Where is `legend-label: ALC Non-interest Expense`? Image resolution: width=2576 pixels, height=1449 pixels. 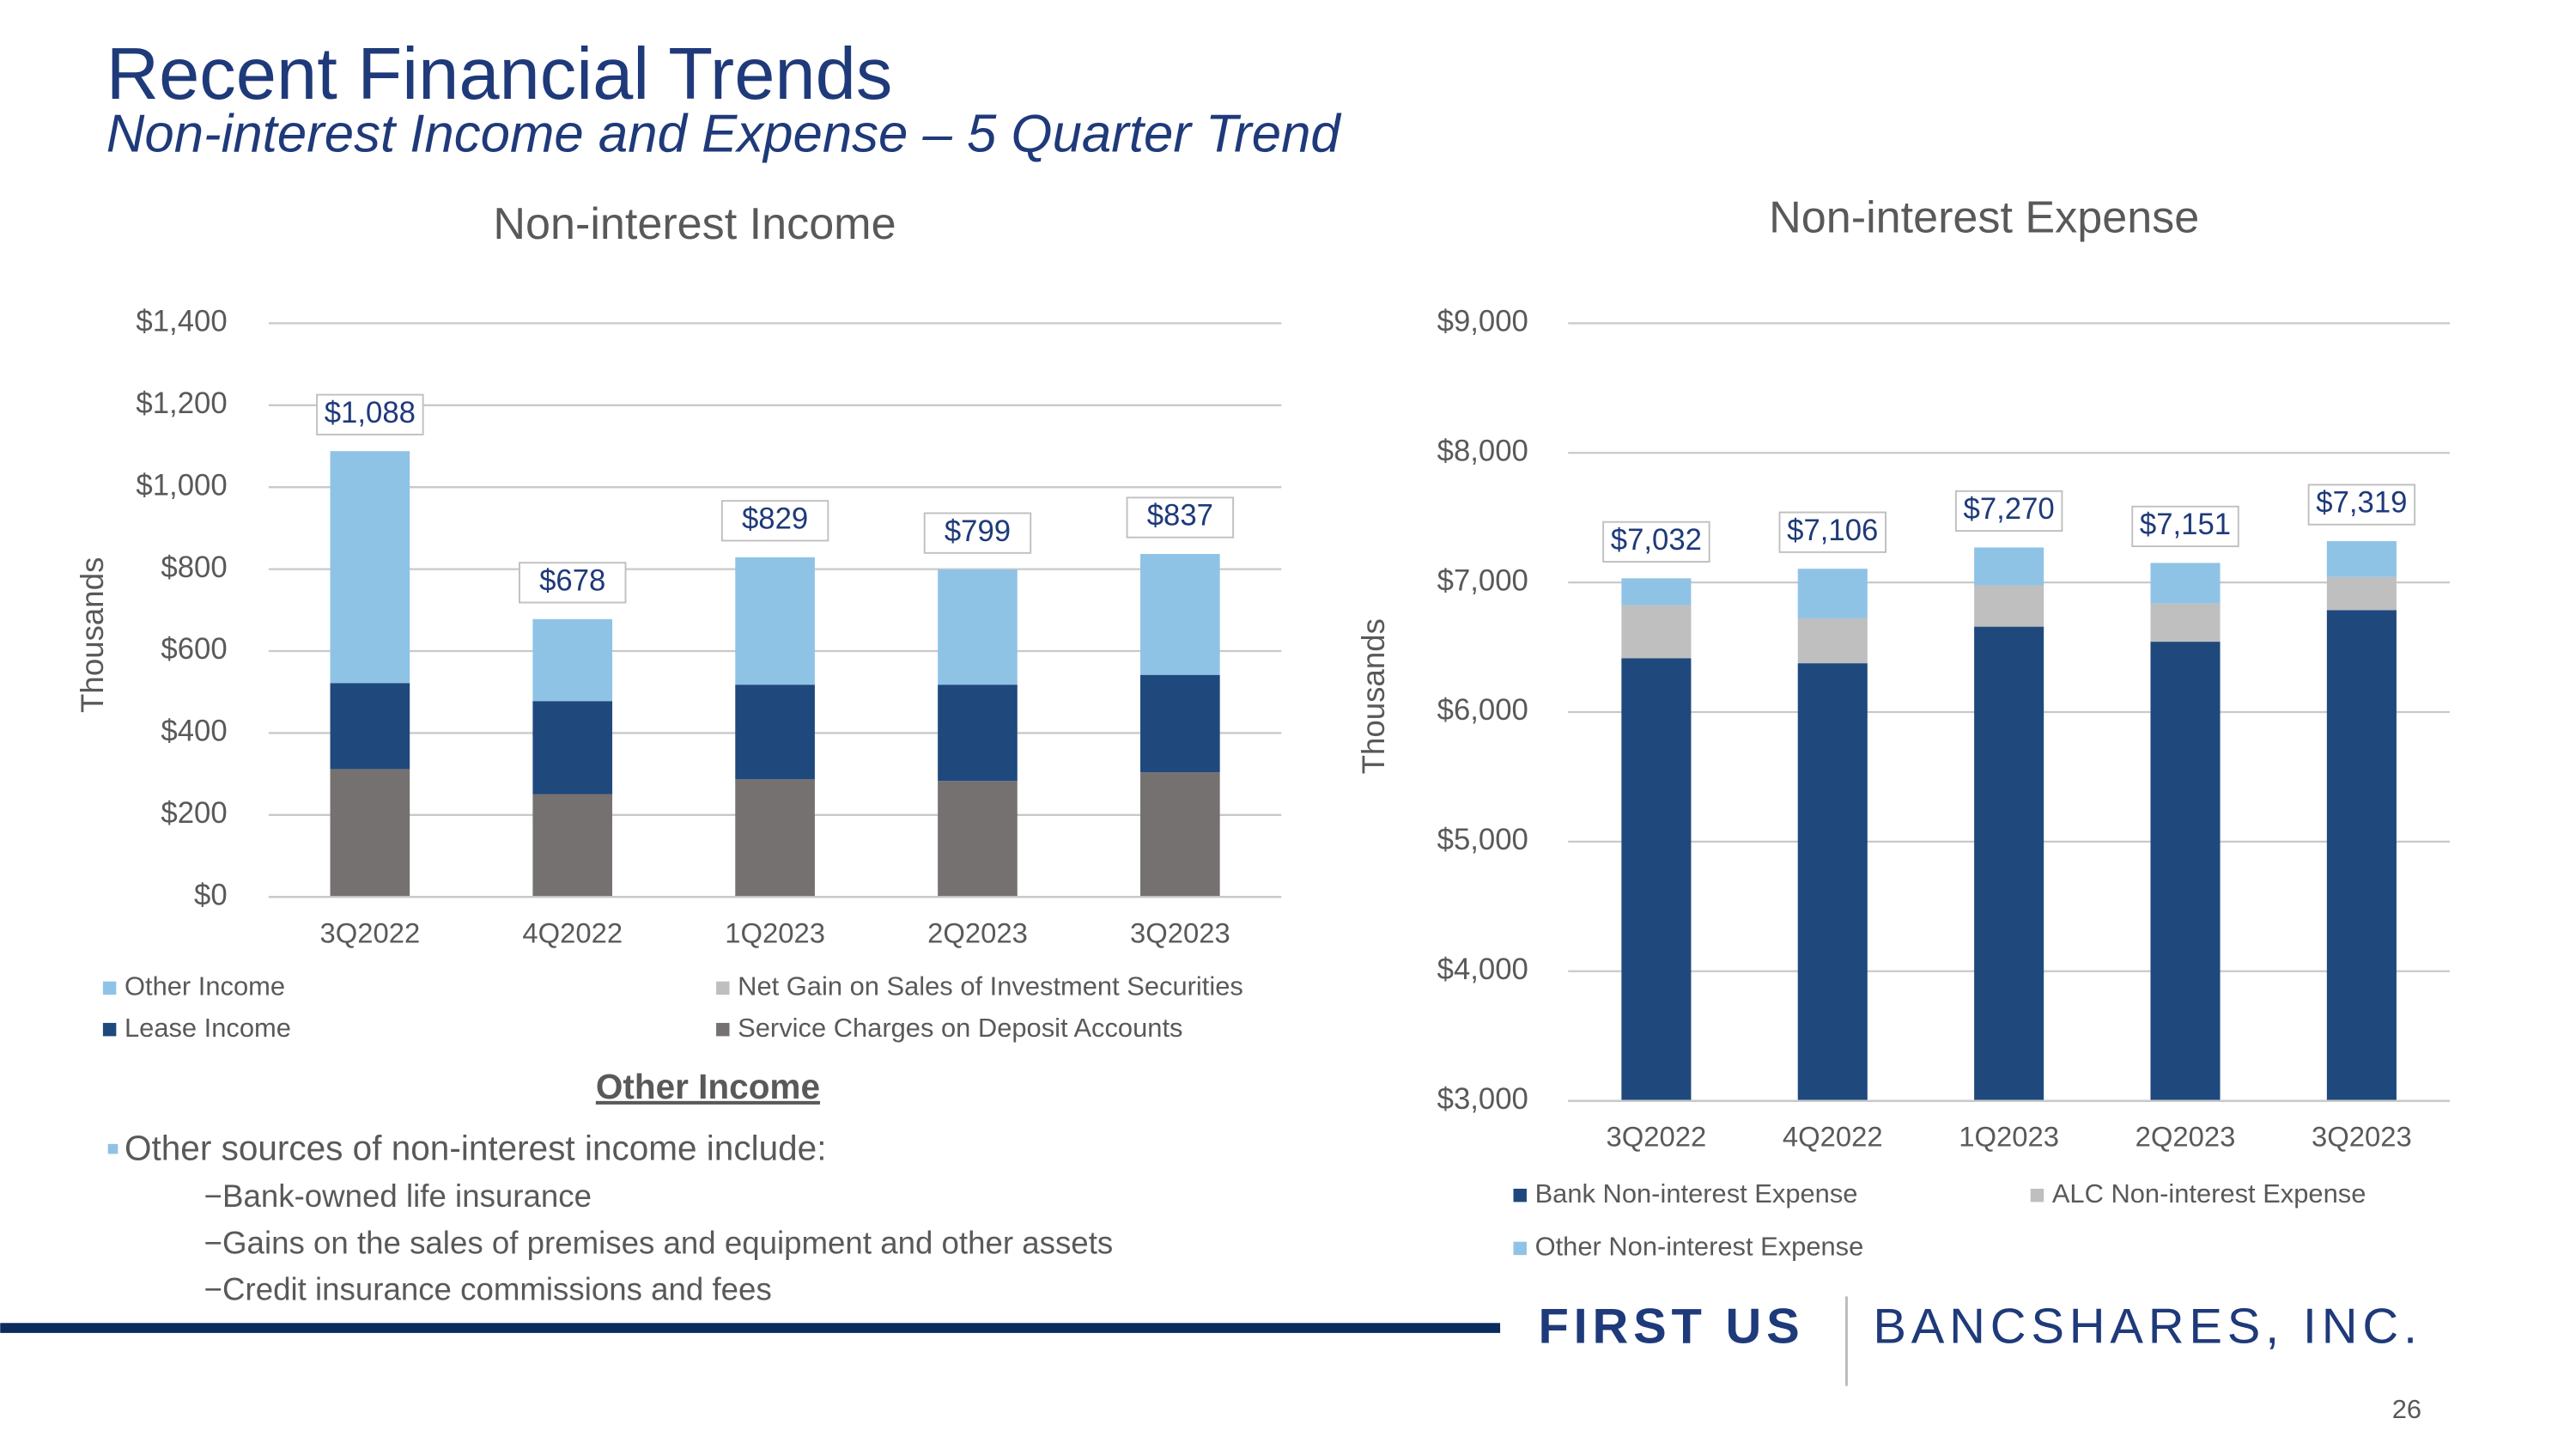 legend-label: ALC Non-interest Expense is located at coordinates (2209, 1193).